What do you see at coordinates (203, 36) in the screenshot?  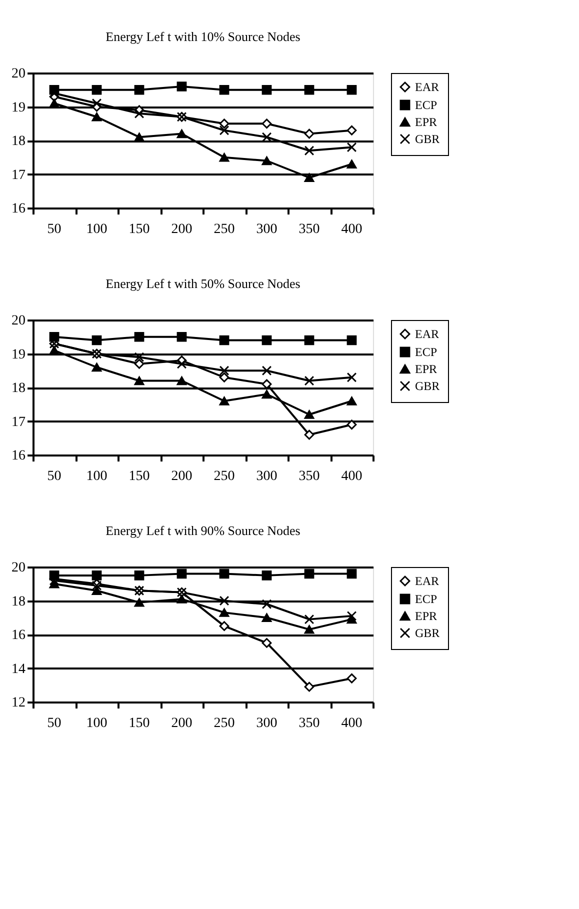 I see `chart-title: Energy Lef t with 10% Source Nodes` at bounding box center [203, 36].